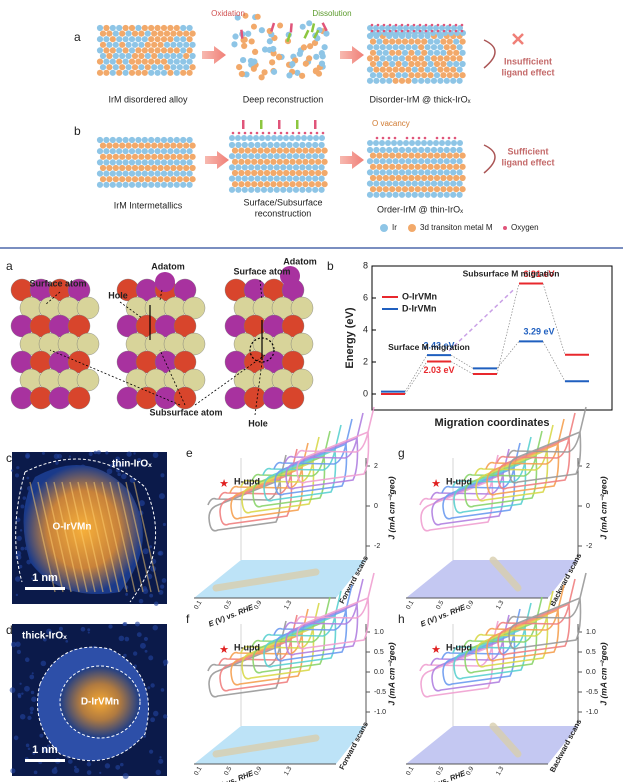  What do you see at coordinates (206, 332) in the screenshot?
I see `arrows` at bounding box center [206, 332].